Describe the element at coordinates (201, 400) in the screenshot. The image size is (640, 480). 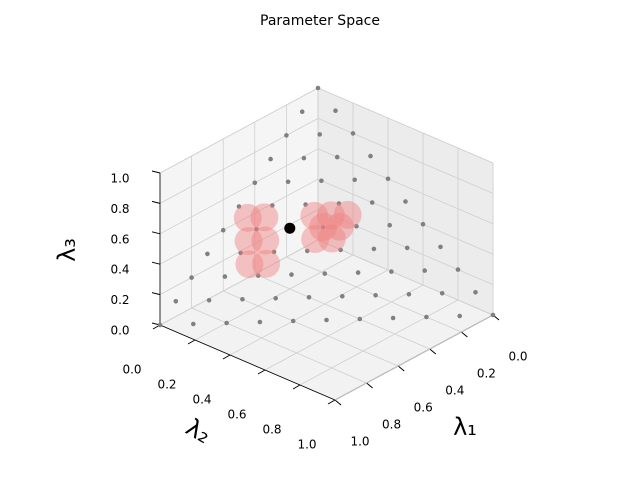
I see `y-tick-label: 0.4` at that location.